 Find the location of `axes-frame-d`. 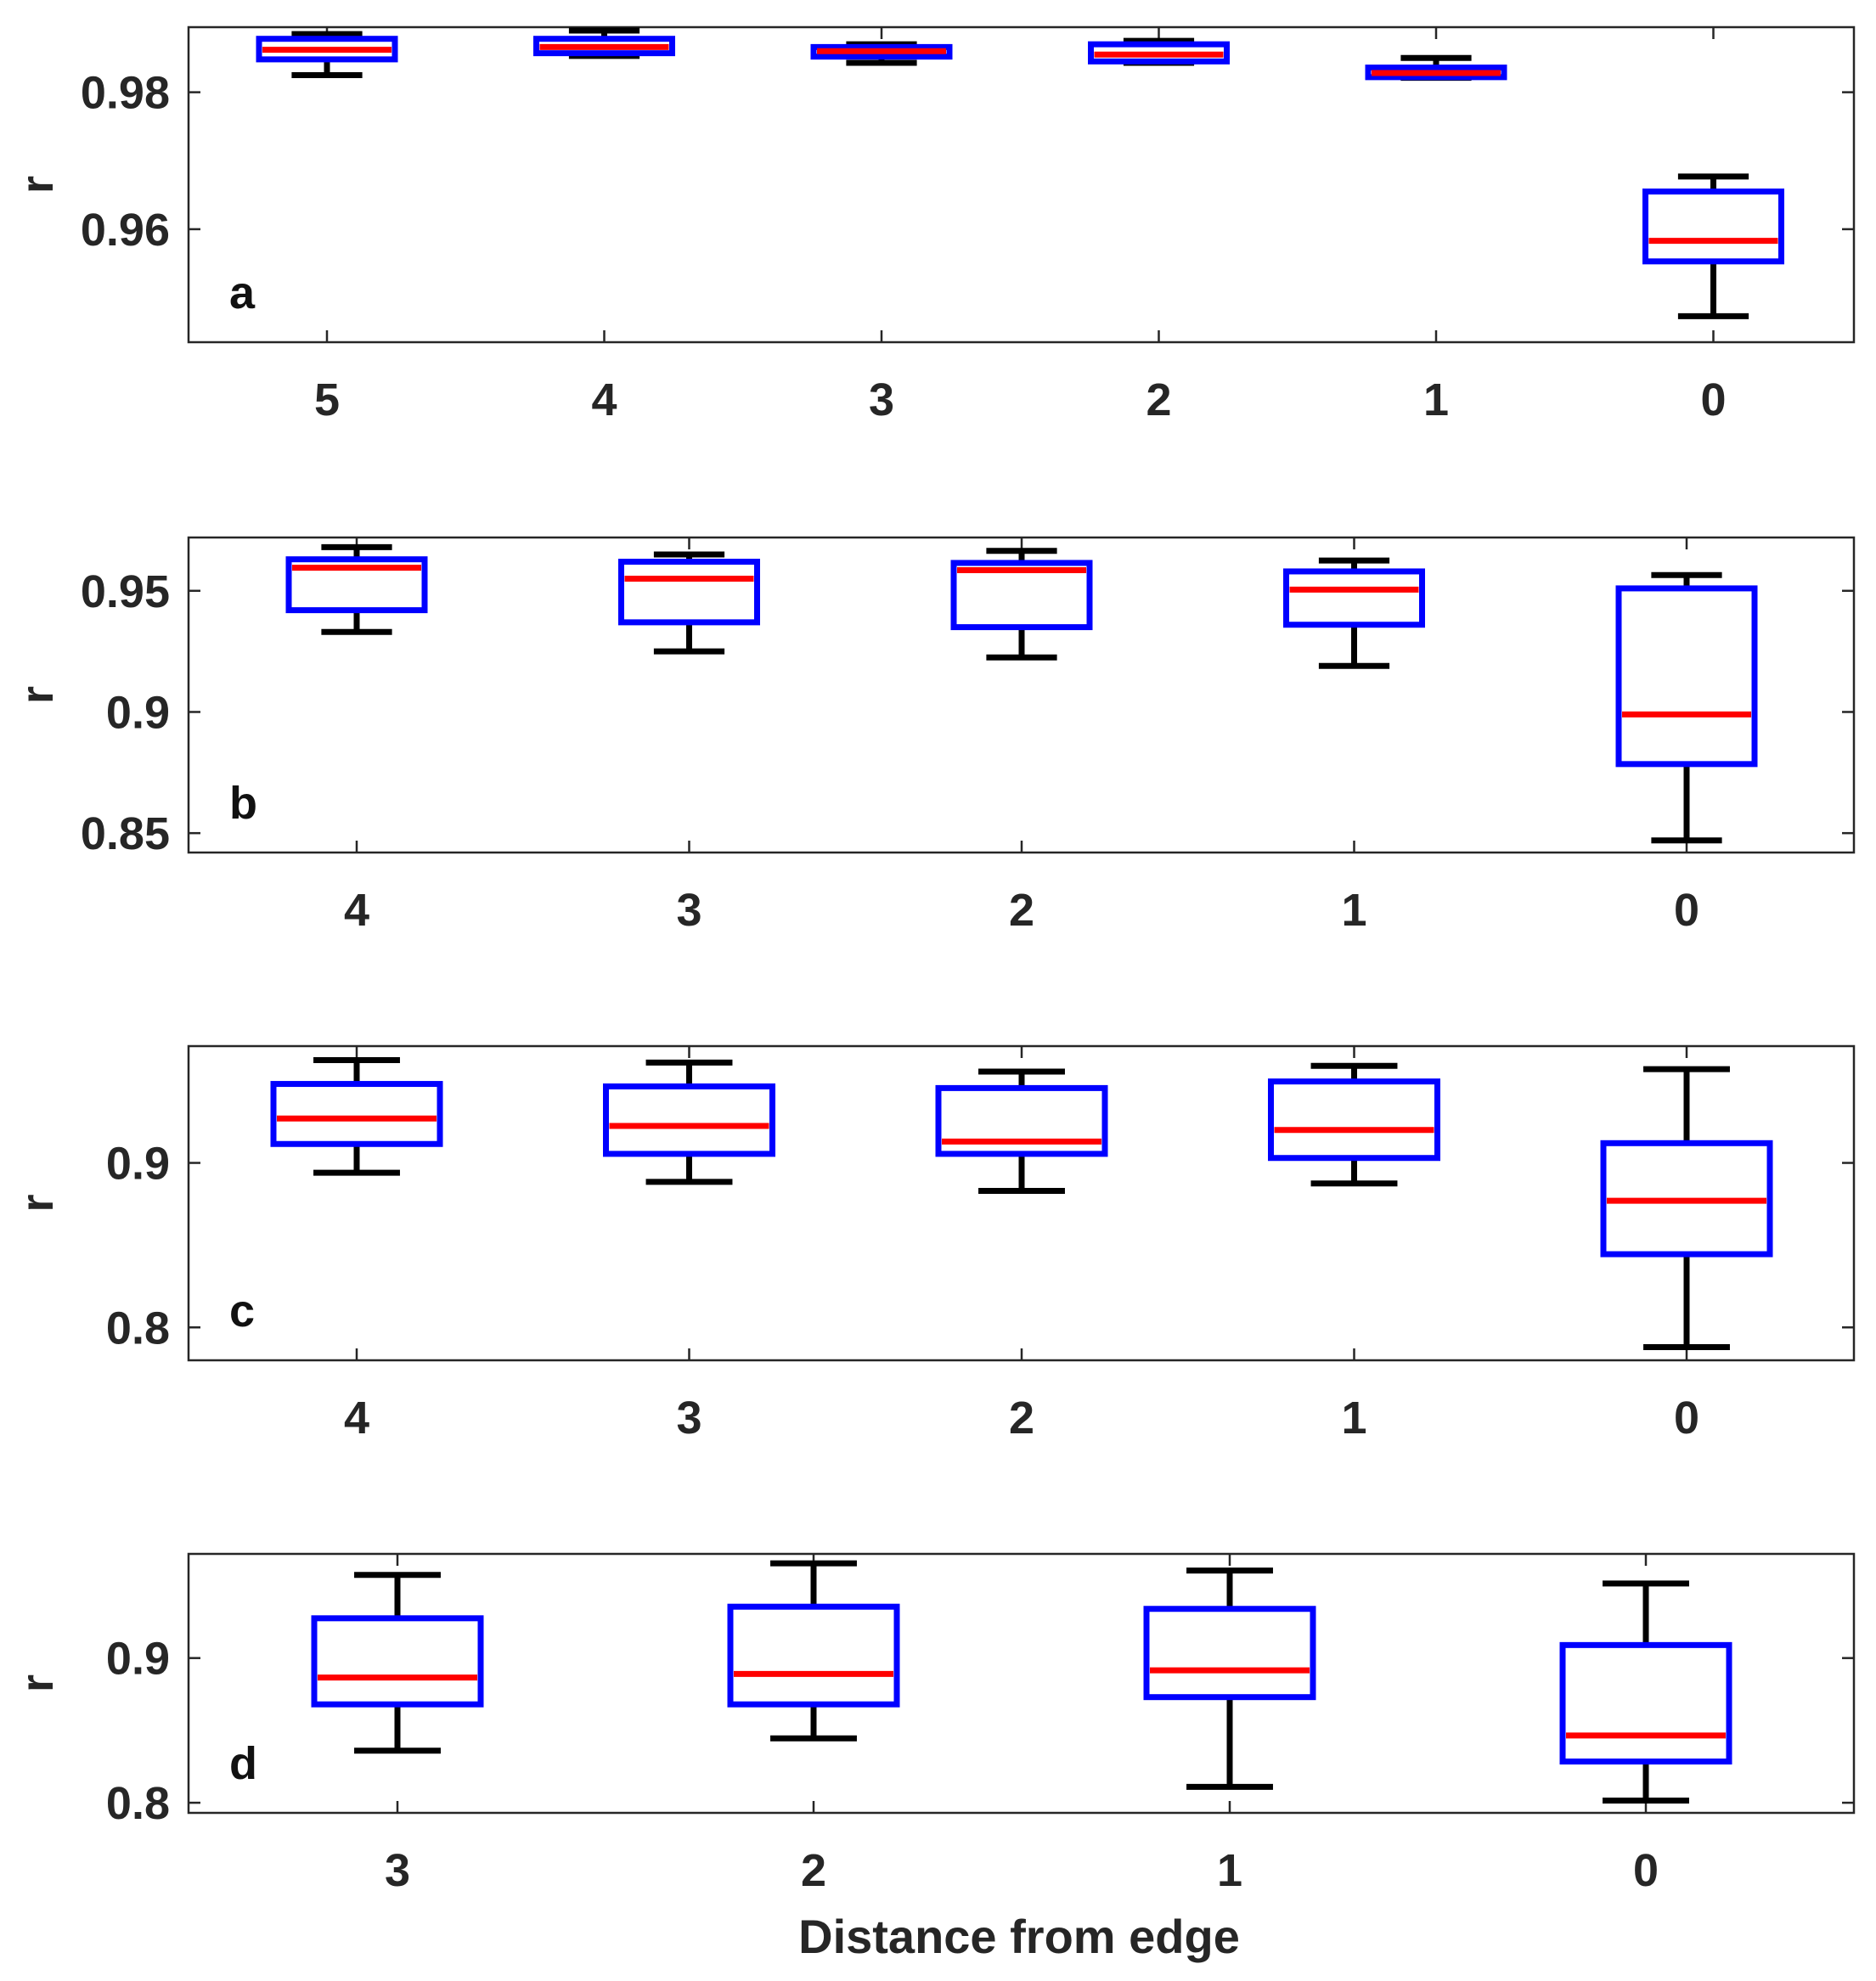

axes-frame-d is located at coordinates (1021, 1683).